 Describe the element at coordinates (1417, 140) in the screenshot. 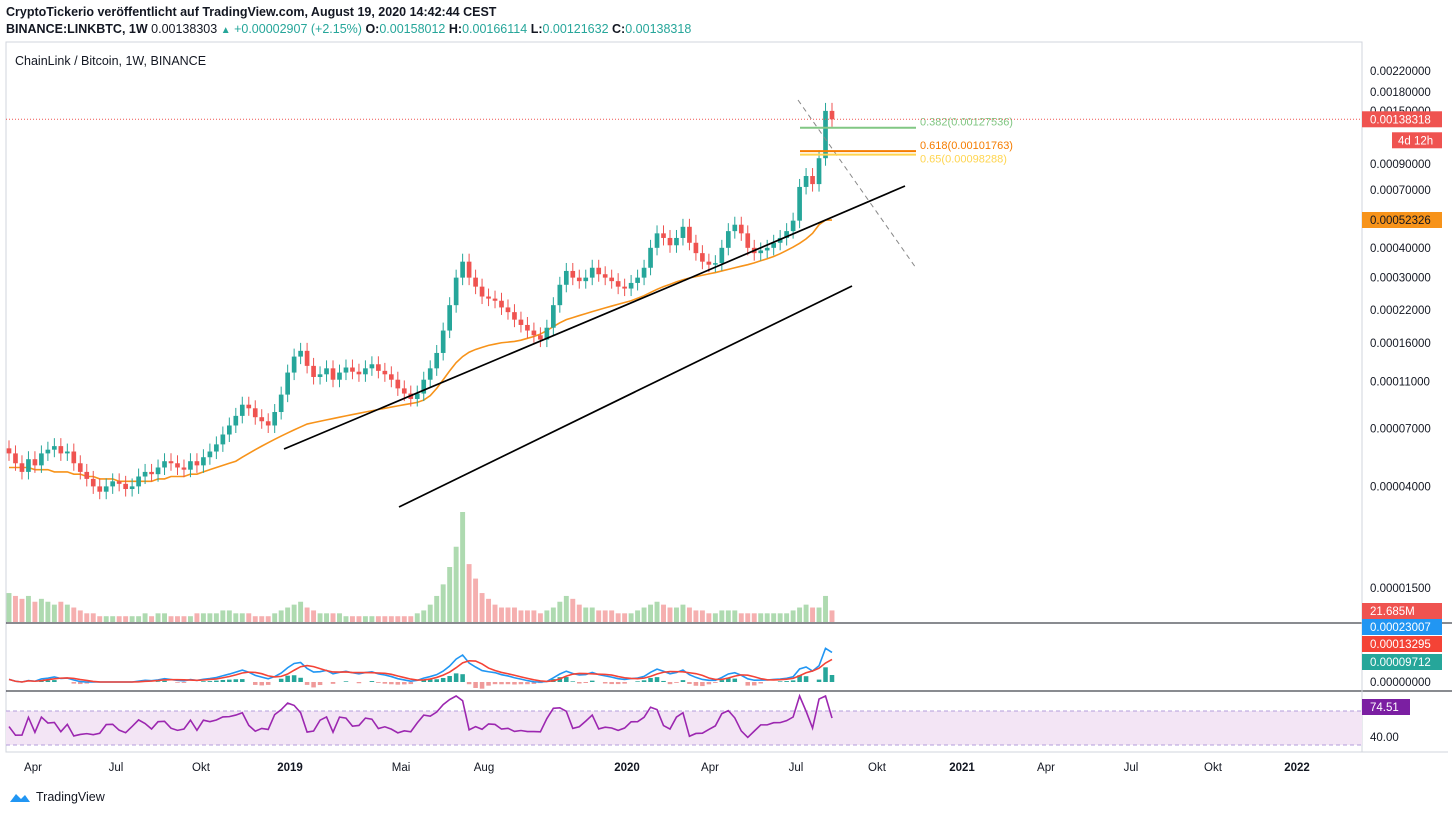

I see `countdown-tag` at that location.